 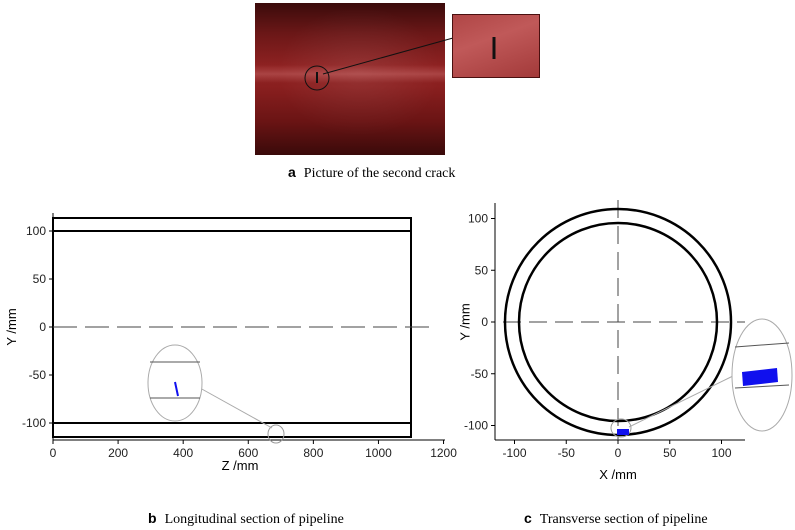 I want to click on c-ylabel: Y /mm, so click(x=465, y=321).